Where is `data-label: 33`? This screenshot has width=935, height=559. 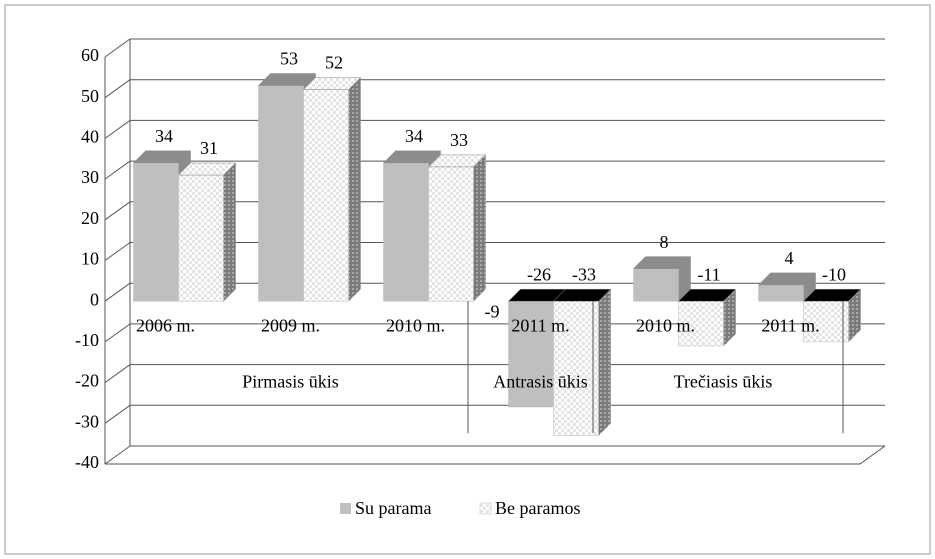 data-label: 33 is located at coordinates (459, 140).